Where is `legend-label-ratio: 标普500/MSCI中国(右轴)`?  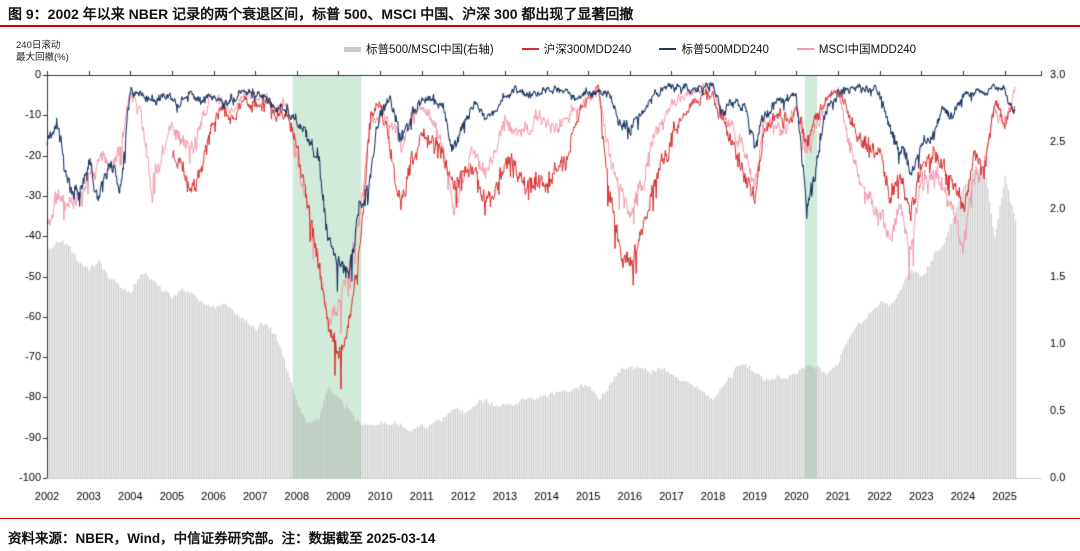
legend-label-ratio: 标普500/MSCI中国(右轴) is located at coordinates (429, 50).